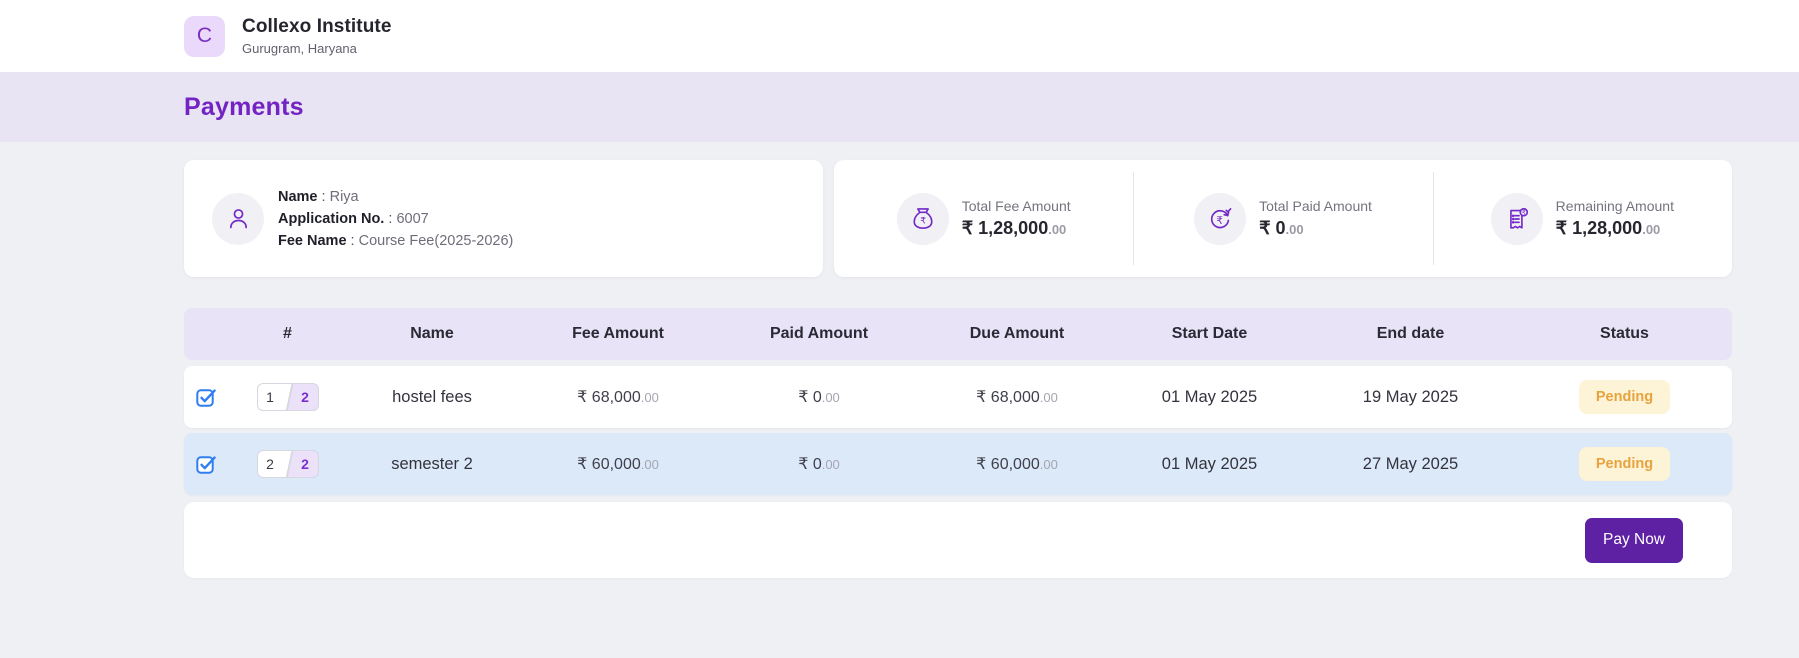 This screenshot has width=1799, height=658. Describe the element at coordinates (270, 464) in the screenshot. I see `installment-seq: 2` at that location.